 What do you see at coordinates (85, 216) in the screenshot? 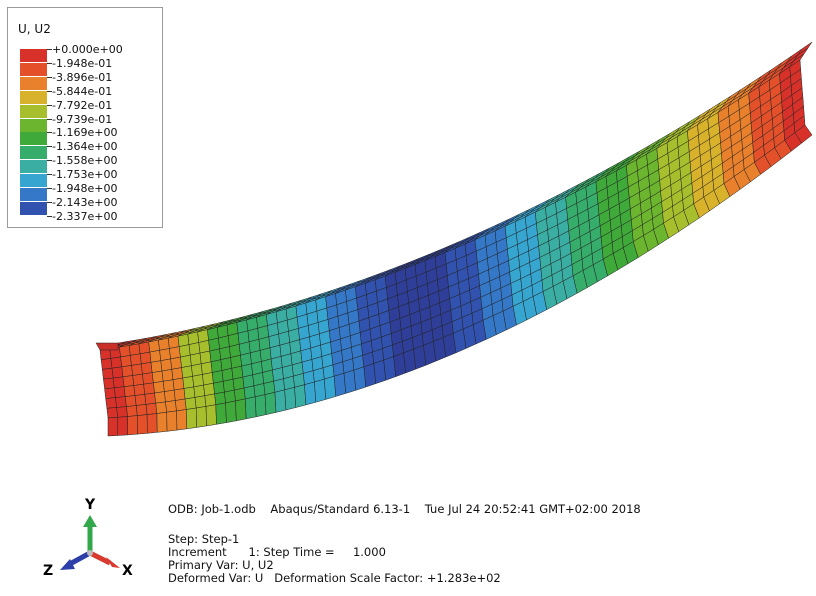
I see `legend-label: -2.337e+00` at bounding box center [85, 216].